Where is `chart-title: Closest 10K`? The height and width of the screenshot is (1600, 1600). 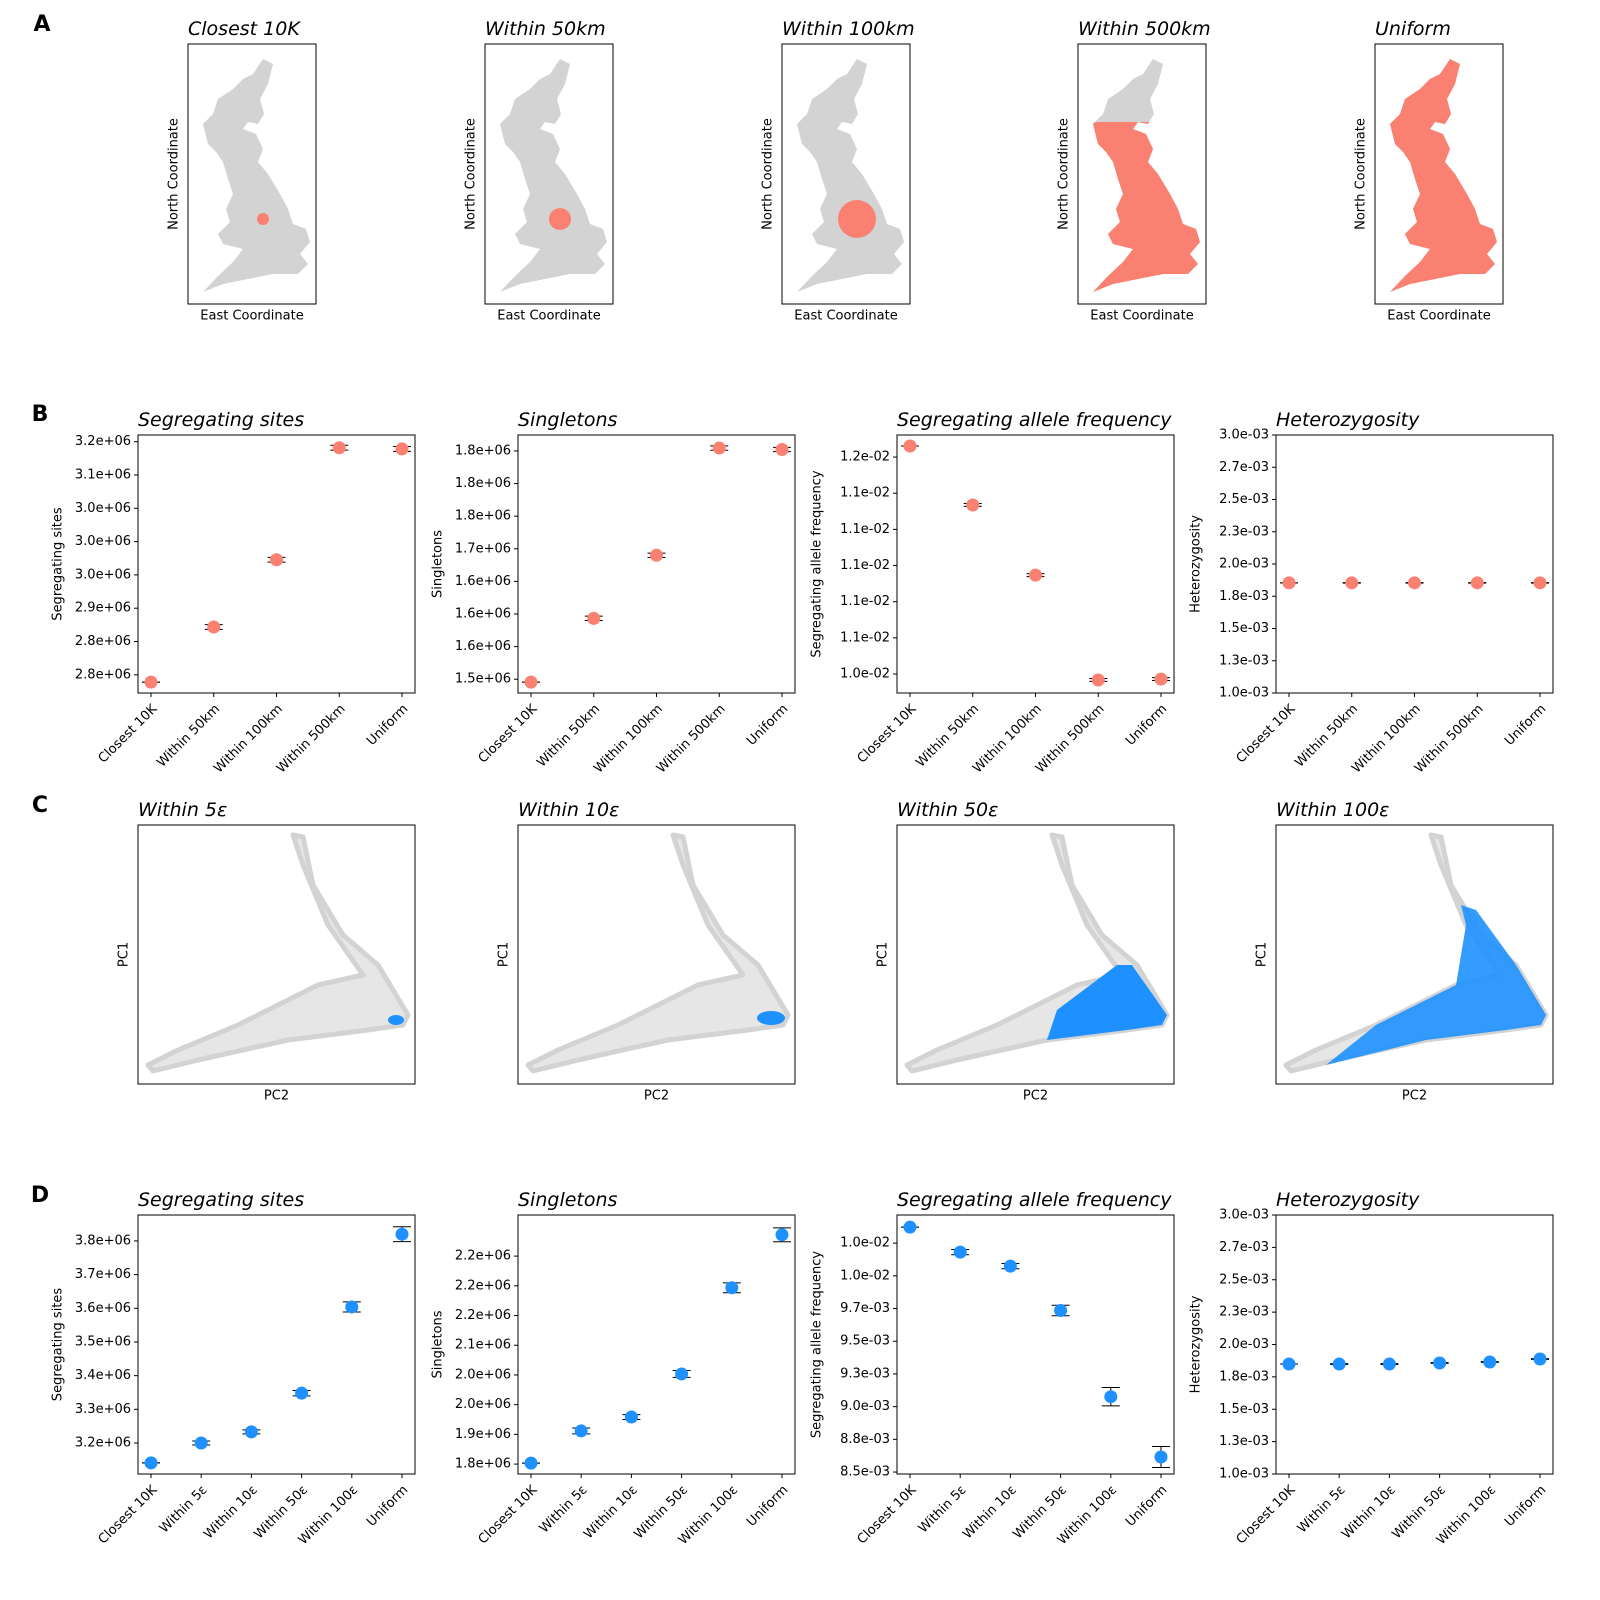 chart-title: Closest 10K is located at coordinates (244, 29).